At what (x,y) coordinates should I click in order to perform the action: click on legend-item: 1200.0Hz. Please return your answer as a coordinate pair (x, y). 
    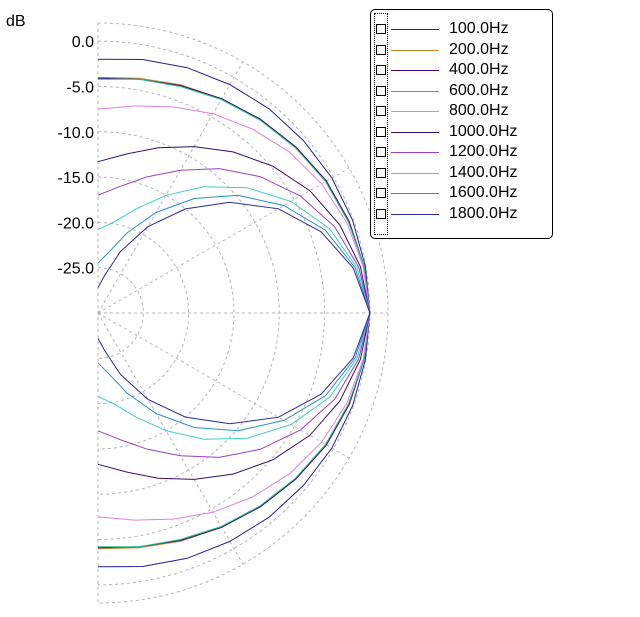
    Looking at the image, I should click on (461, 153).